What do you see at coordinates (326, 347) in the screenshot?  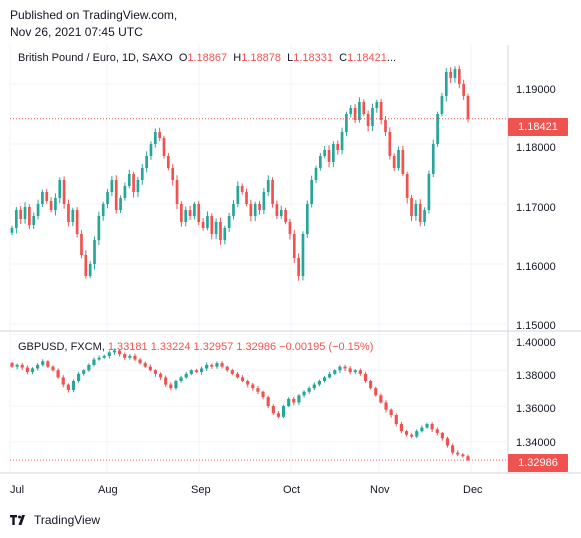 I see `bottom-change: −0.00195 (−0.15%)` at bounding box center [326, 347].